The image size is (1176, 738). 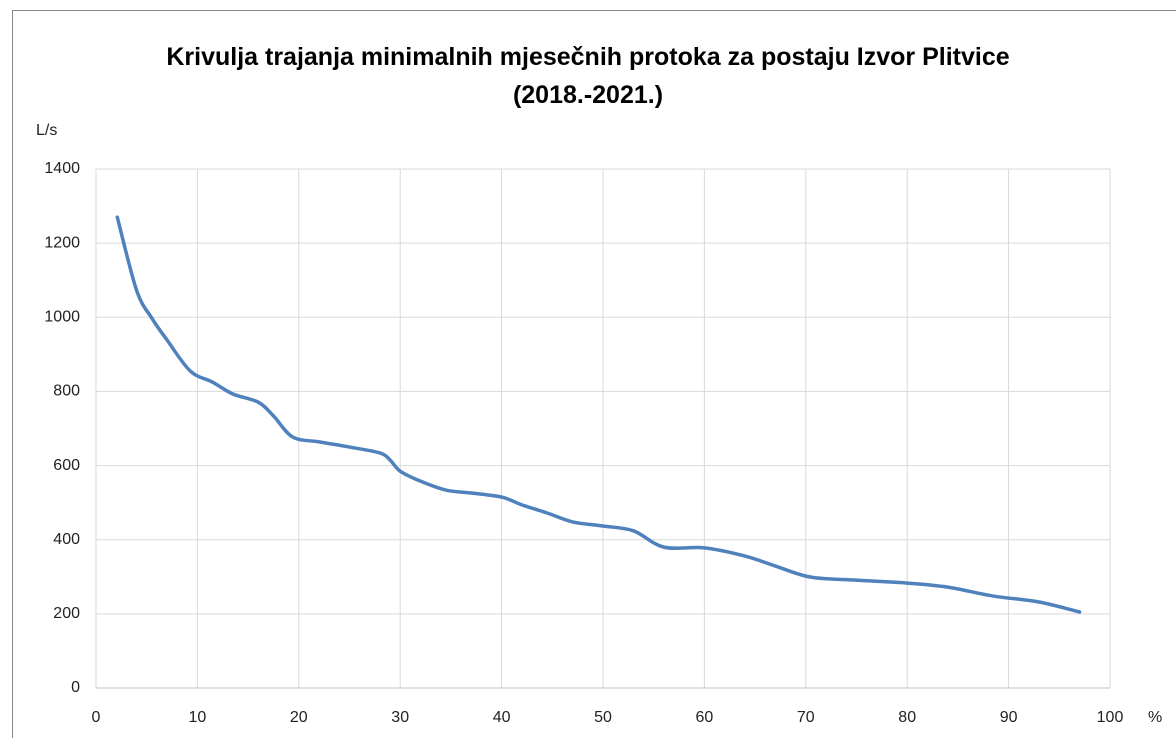 What do you see at coordinates (66, 391) in the screenshot?
I see `y-tick-label: 800` at bounding box center [66, 391].